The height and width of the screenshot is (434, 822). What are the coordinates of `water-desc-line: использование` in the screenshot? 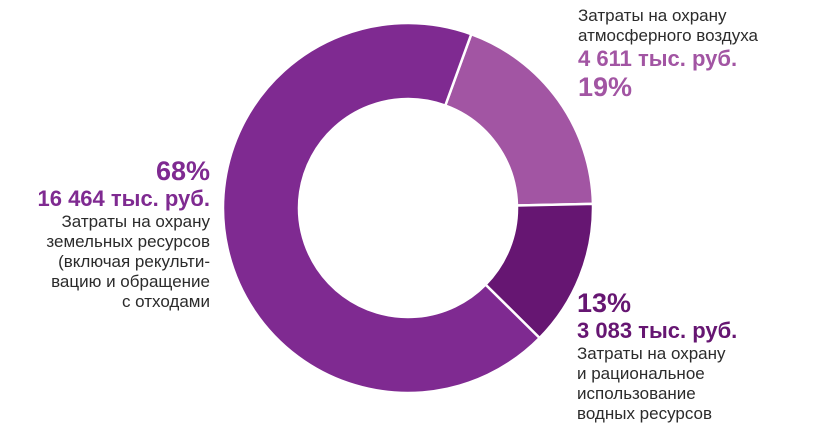 It's located at (636, 393).